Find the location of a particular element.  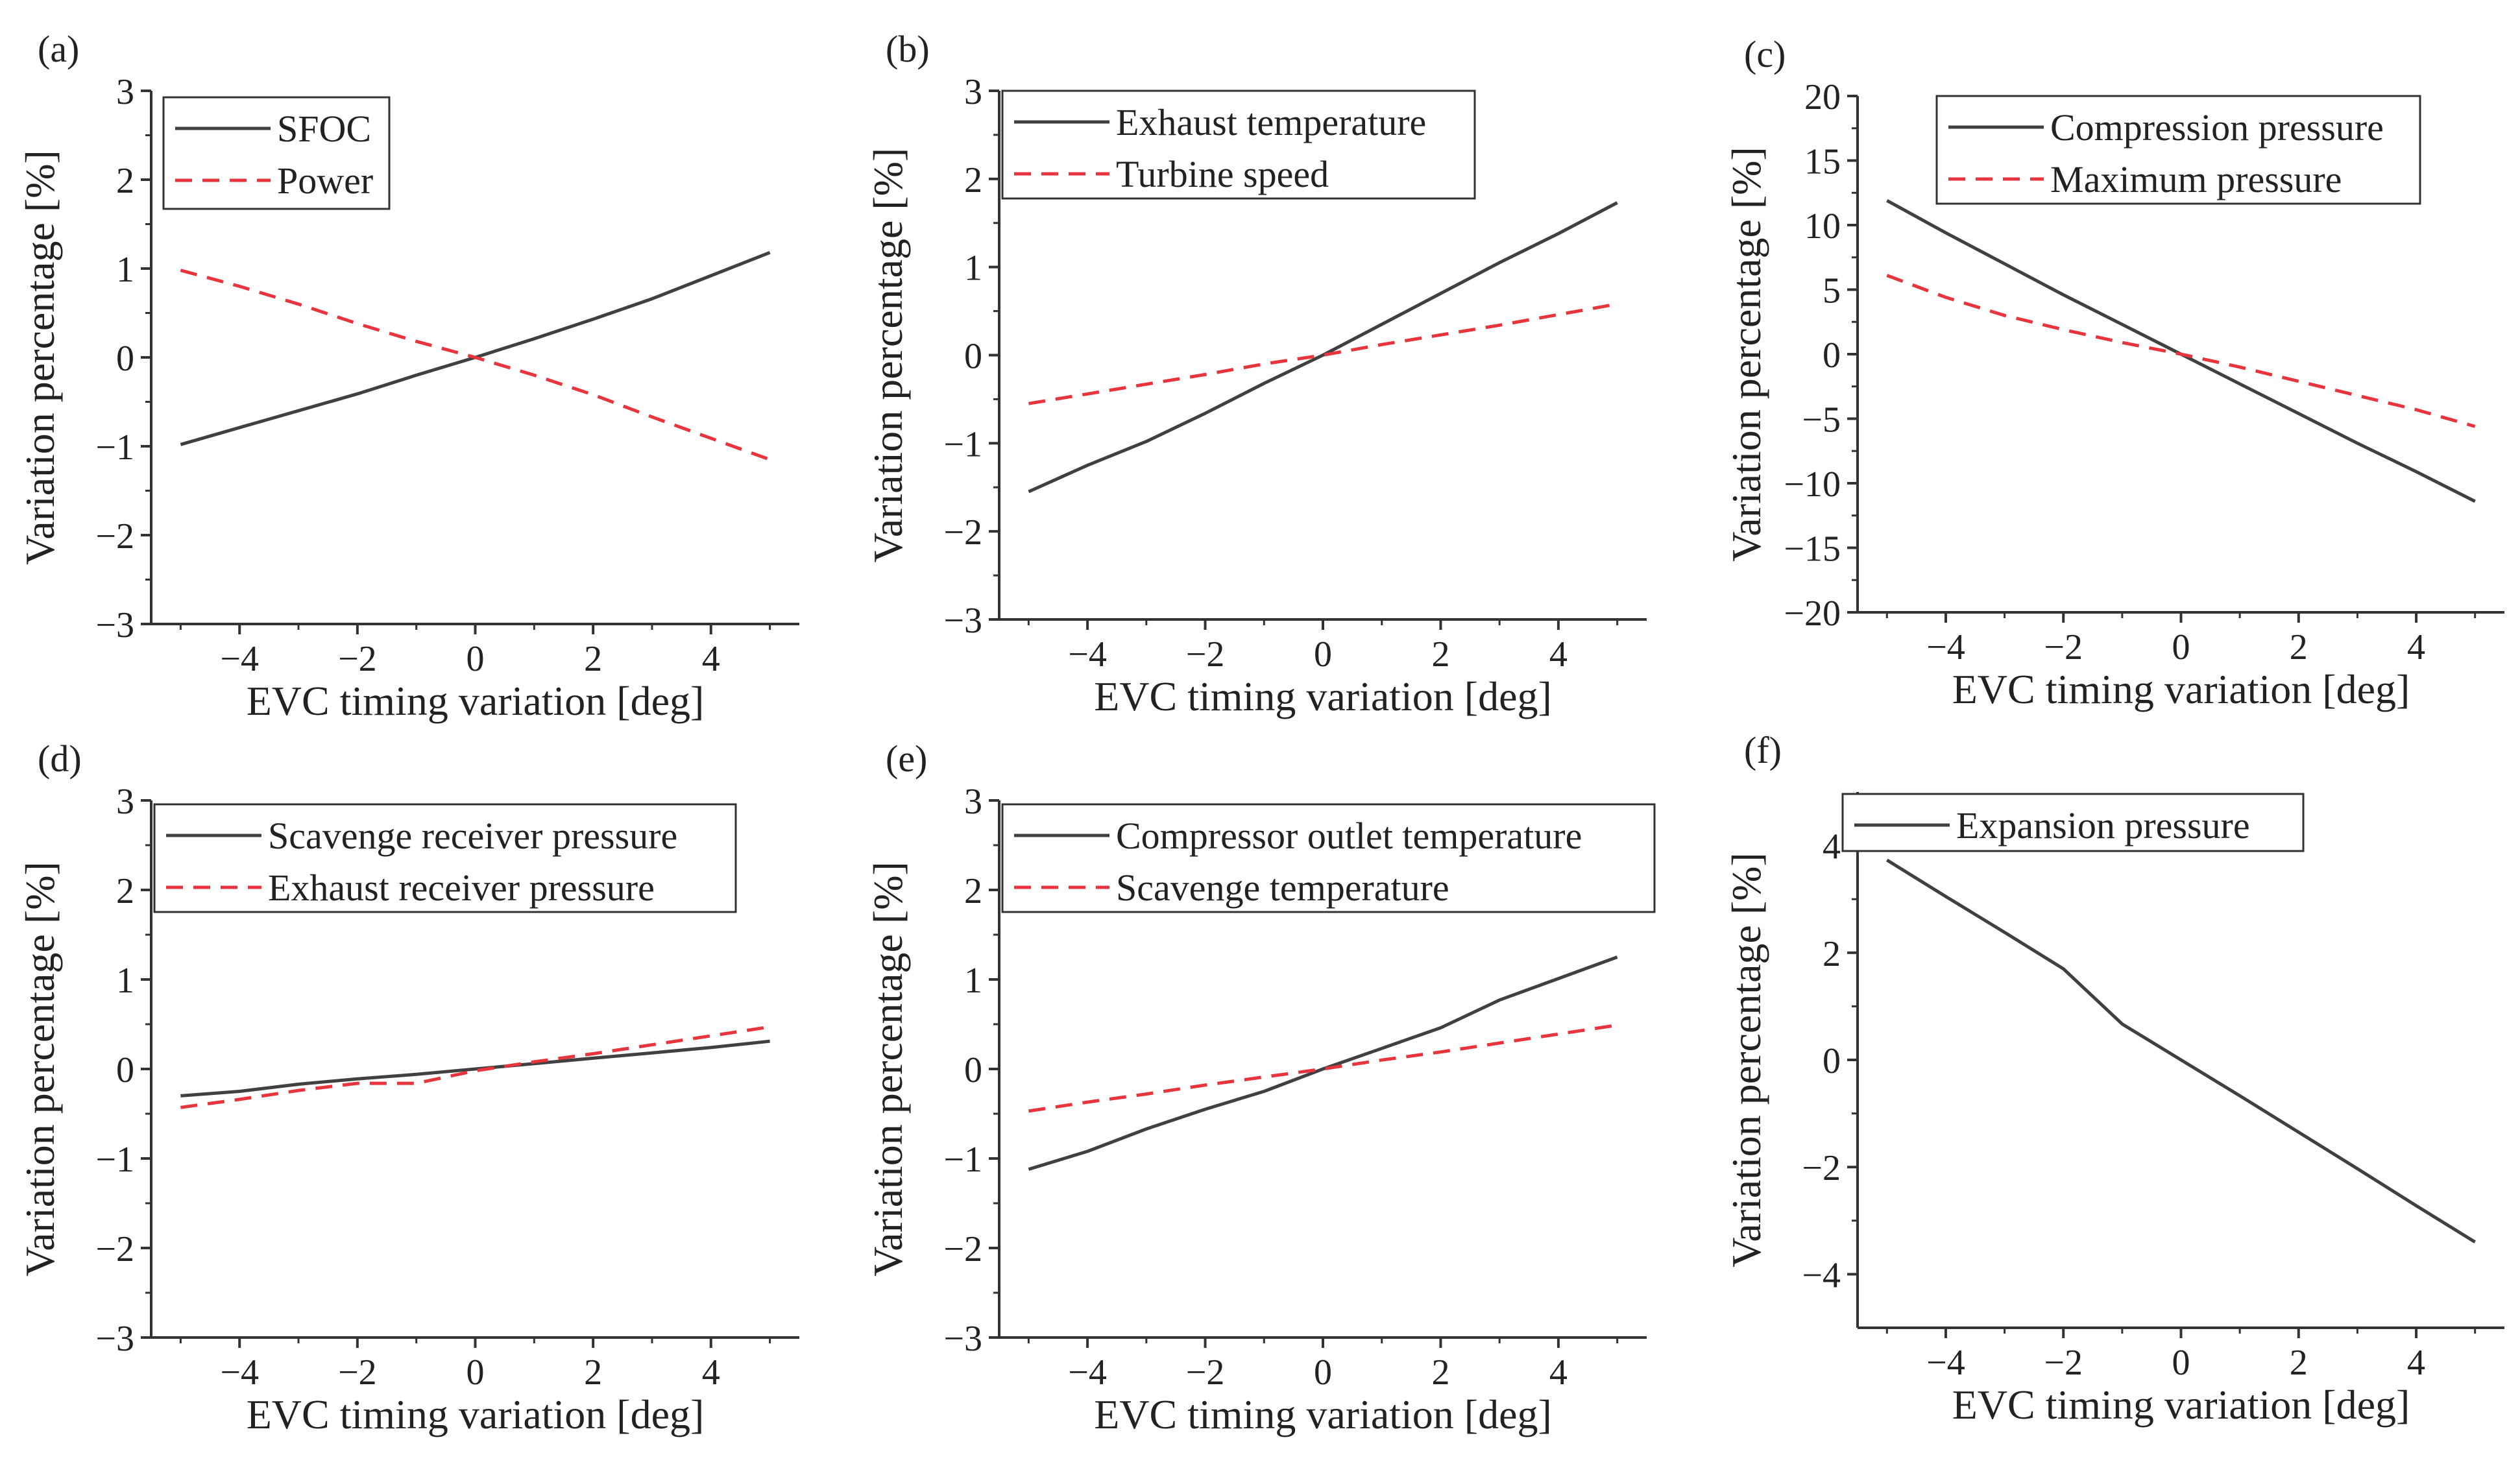

y-tick-label: 15 is located at coordinates (1822, 162).